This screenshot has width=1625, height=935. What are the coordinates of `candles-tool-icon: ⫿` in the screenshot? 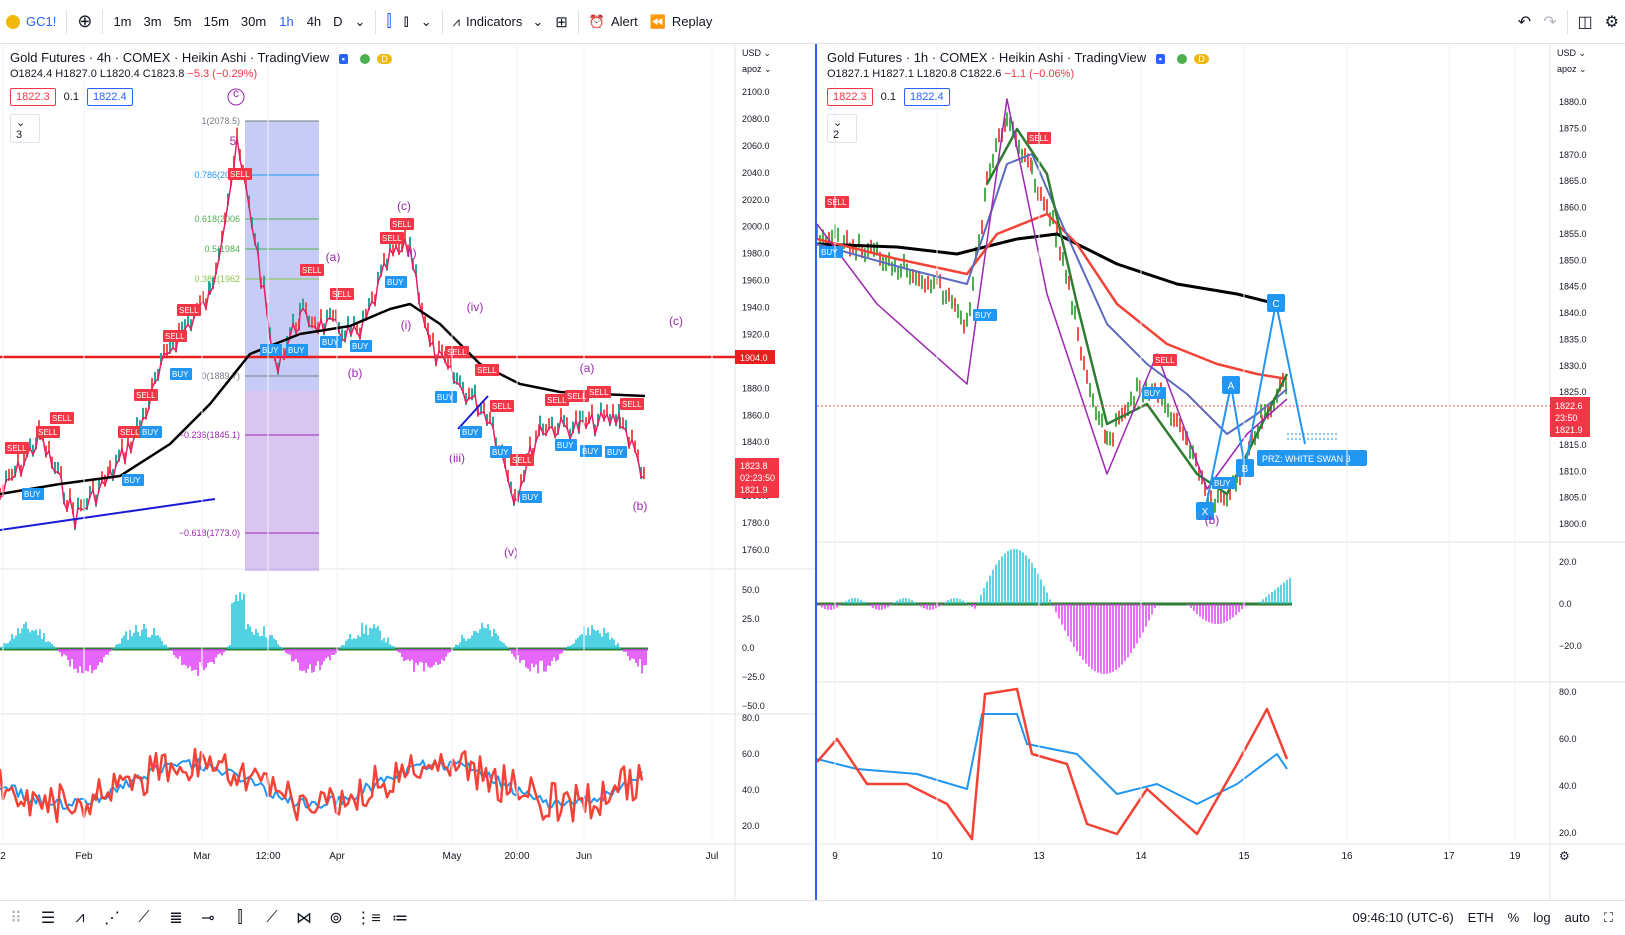 It's located at (240, 917).